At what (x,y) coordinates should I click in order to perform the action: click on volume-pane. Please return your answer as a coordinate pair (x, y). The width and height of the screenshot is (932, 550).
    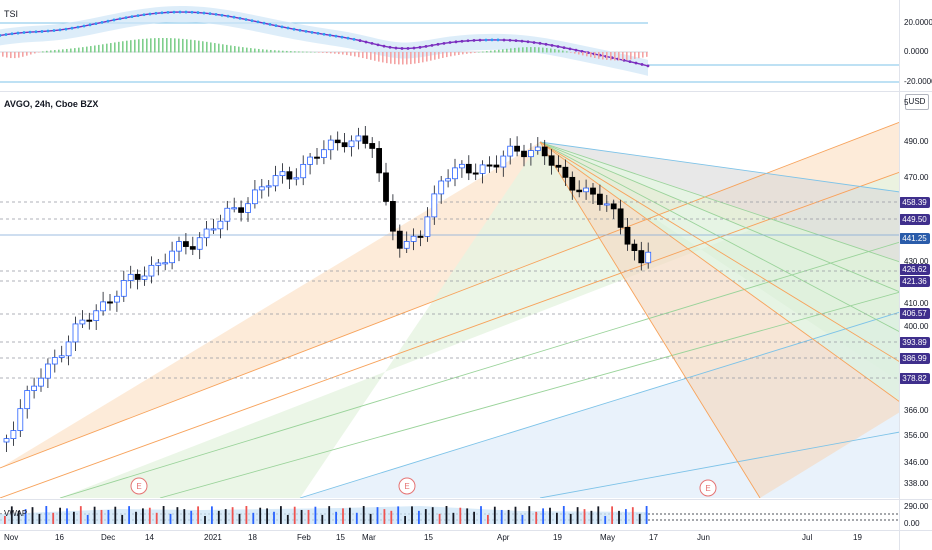
    Looking at the image, I should click on (450, 515).